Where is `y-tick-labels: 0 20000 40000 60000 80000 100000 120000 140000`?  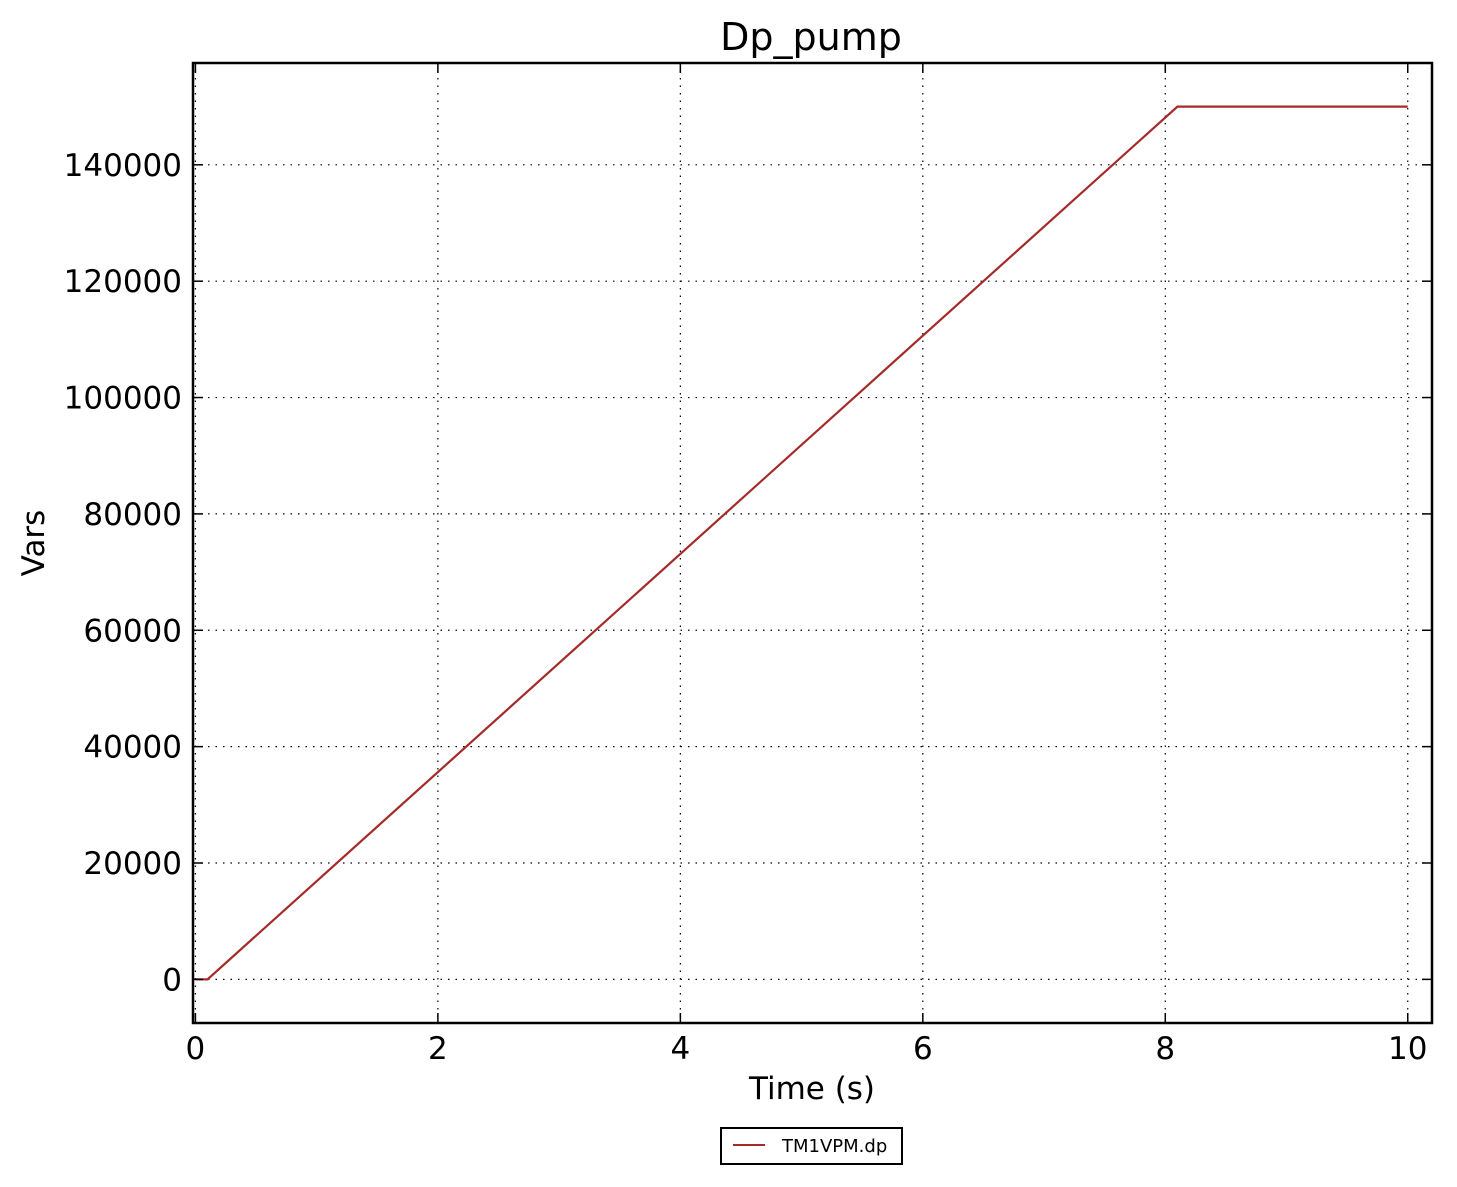 y-tick-labels: 0 20000 40000 60000 80000 100000 120000 140000 is located at coordinates (123, 573).